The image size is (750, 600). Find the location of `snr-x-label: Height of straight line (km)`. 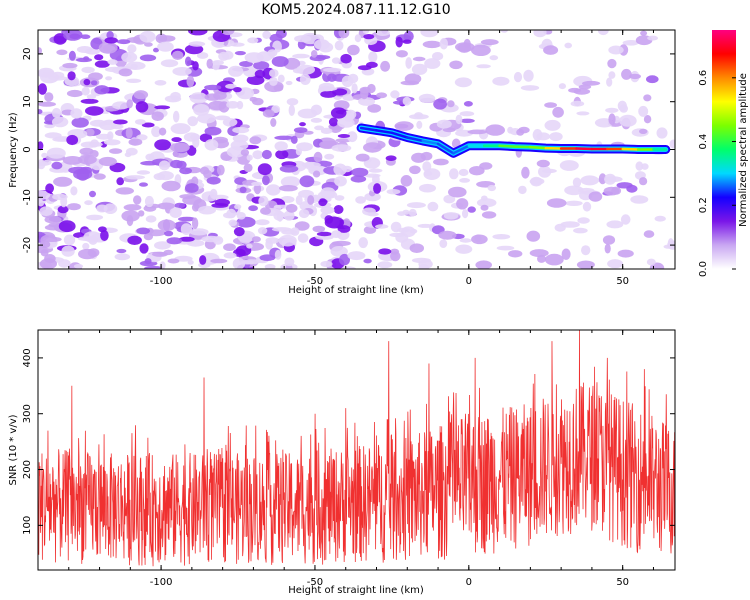

snr-x-label: Height of straight line (km) is located at coordinates (356, 590).